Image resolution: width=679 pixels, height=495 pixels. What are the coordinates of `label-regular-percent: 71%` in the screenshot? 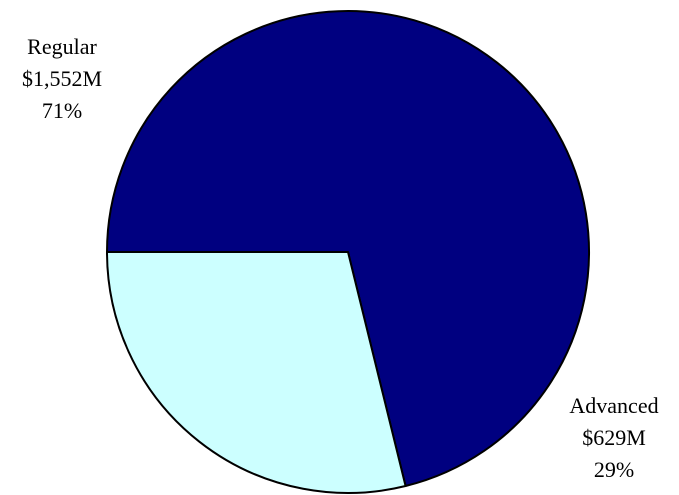 It's located at (62, 110).